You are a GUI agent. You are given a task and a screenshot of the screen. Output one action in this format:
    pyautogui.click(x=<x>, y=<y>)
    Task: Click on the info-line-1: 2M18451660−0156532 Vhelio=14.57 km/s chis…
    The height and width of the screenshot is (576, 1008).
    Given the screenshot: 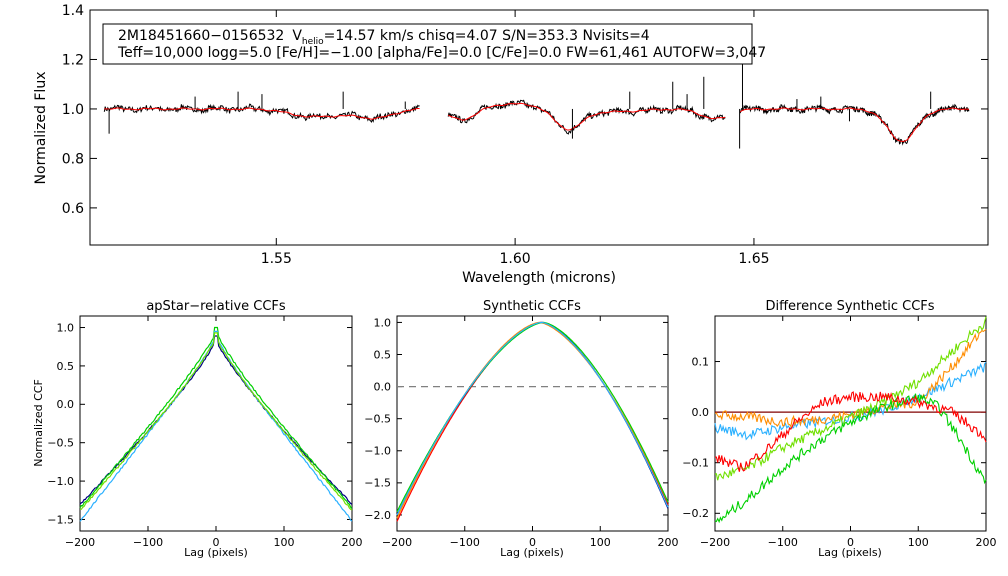 What is the action you would take?
    pyautogui.click(x=384, y=37)
    